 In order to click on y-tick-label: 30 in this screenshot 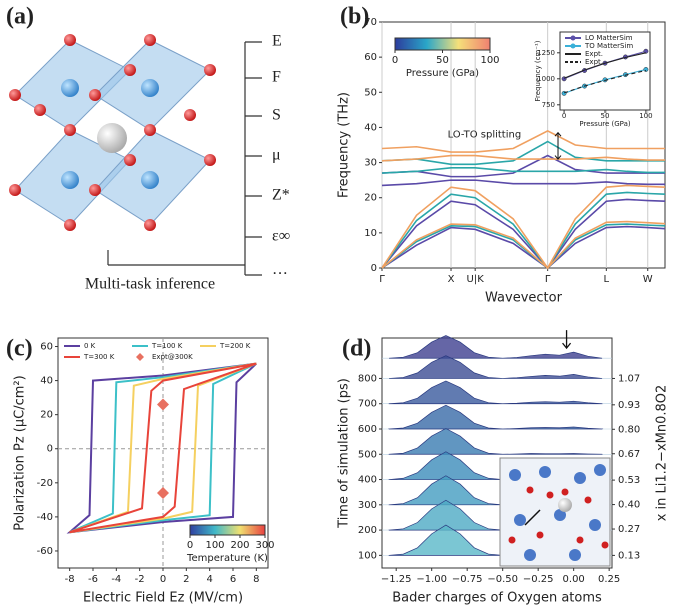, I will do `click(370, 163)`.